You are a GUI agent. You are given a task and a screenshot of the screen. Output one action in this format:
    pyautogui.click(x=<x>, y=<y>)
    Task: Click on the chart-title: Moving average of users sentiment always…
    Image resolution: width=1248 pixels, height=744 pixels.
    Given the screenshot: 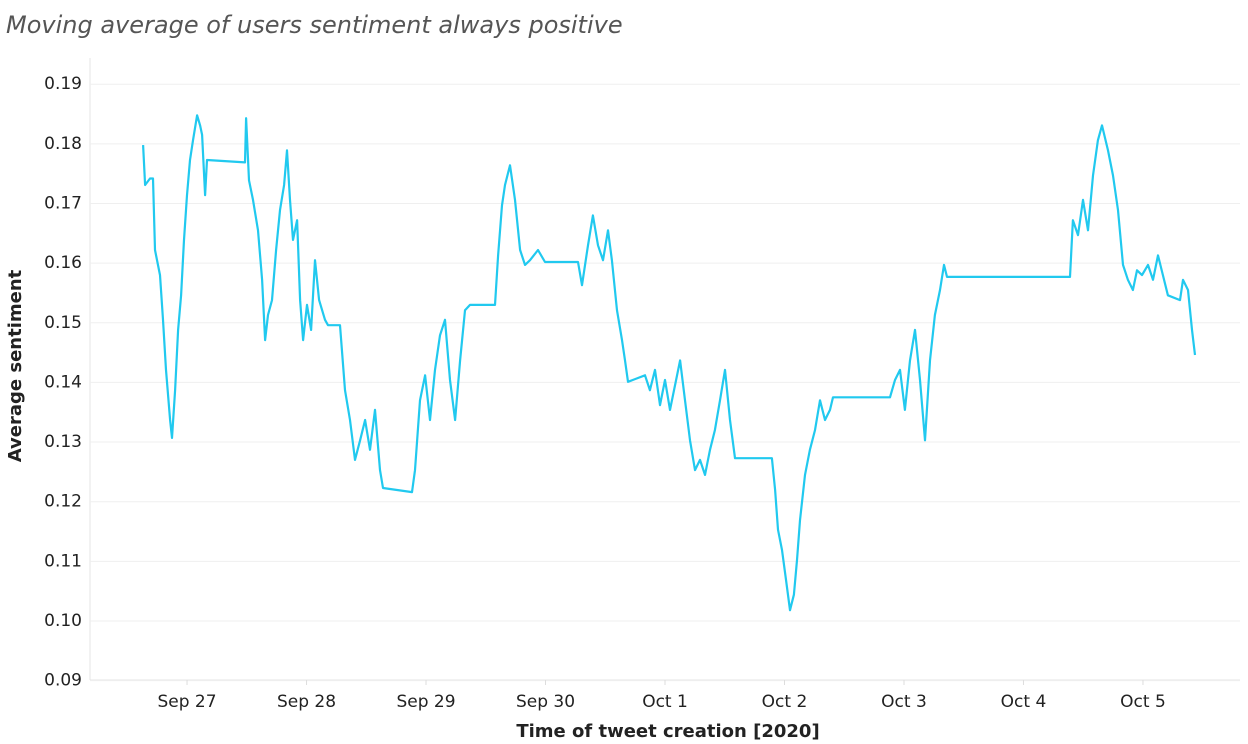 What is the action you would take?
    pyautogui.click(x=314, y=25)
    